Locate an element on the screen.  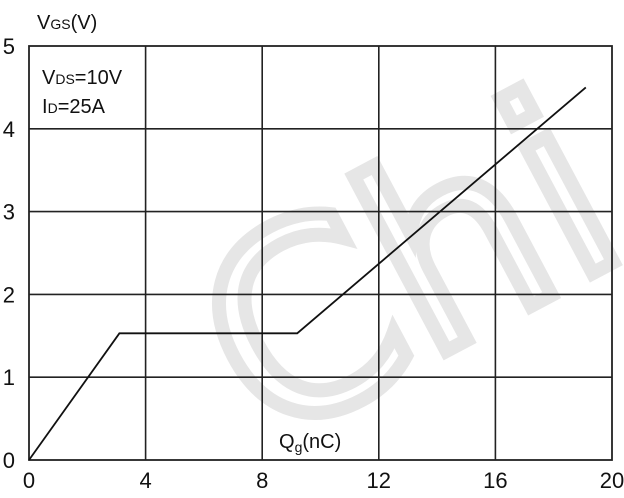
y-axis-title: VGS(V) is located at coordinates (67, 23).